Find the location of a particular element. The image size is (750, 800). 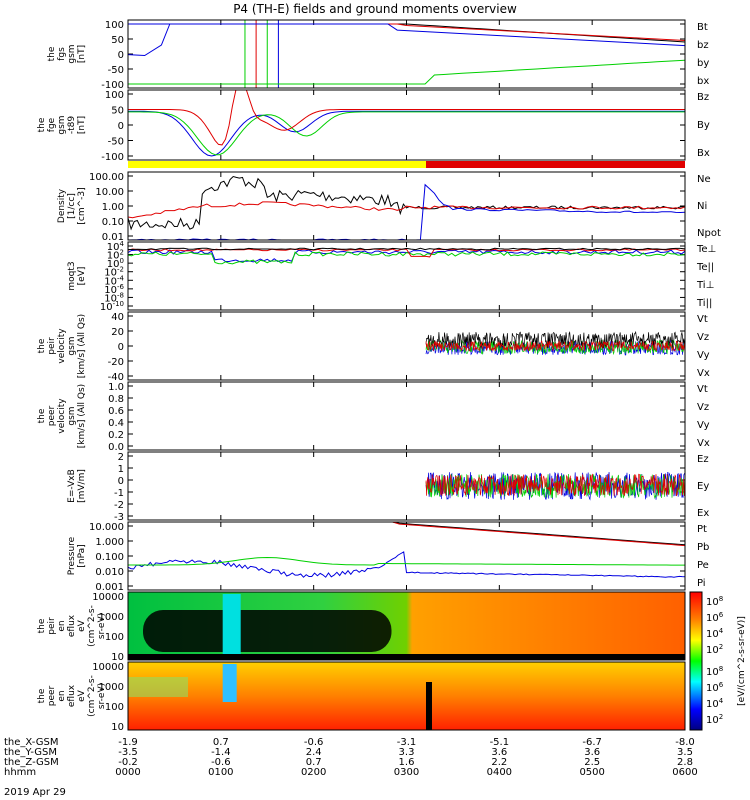

colorbar-tick: 10² is located at coordinates (714, 719).